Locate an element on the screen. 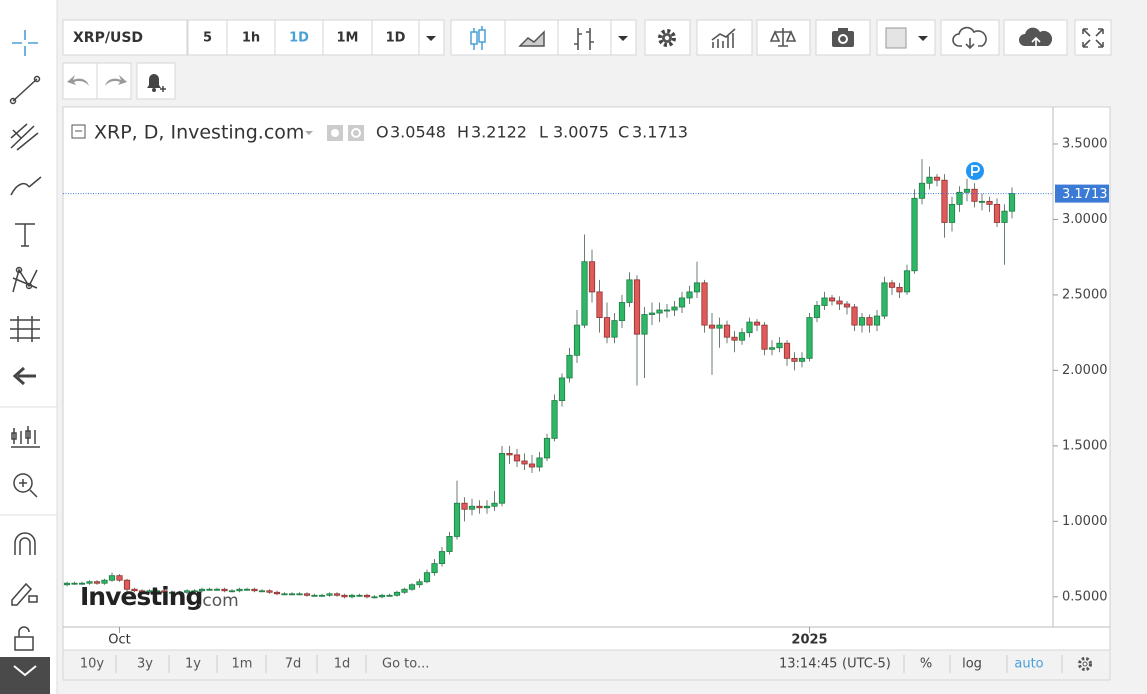 Image resolution: width=1147 pixels, height=694 pixels. clock-timezone: (UTC-5) is located at coordinates (866, 664).